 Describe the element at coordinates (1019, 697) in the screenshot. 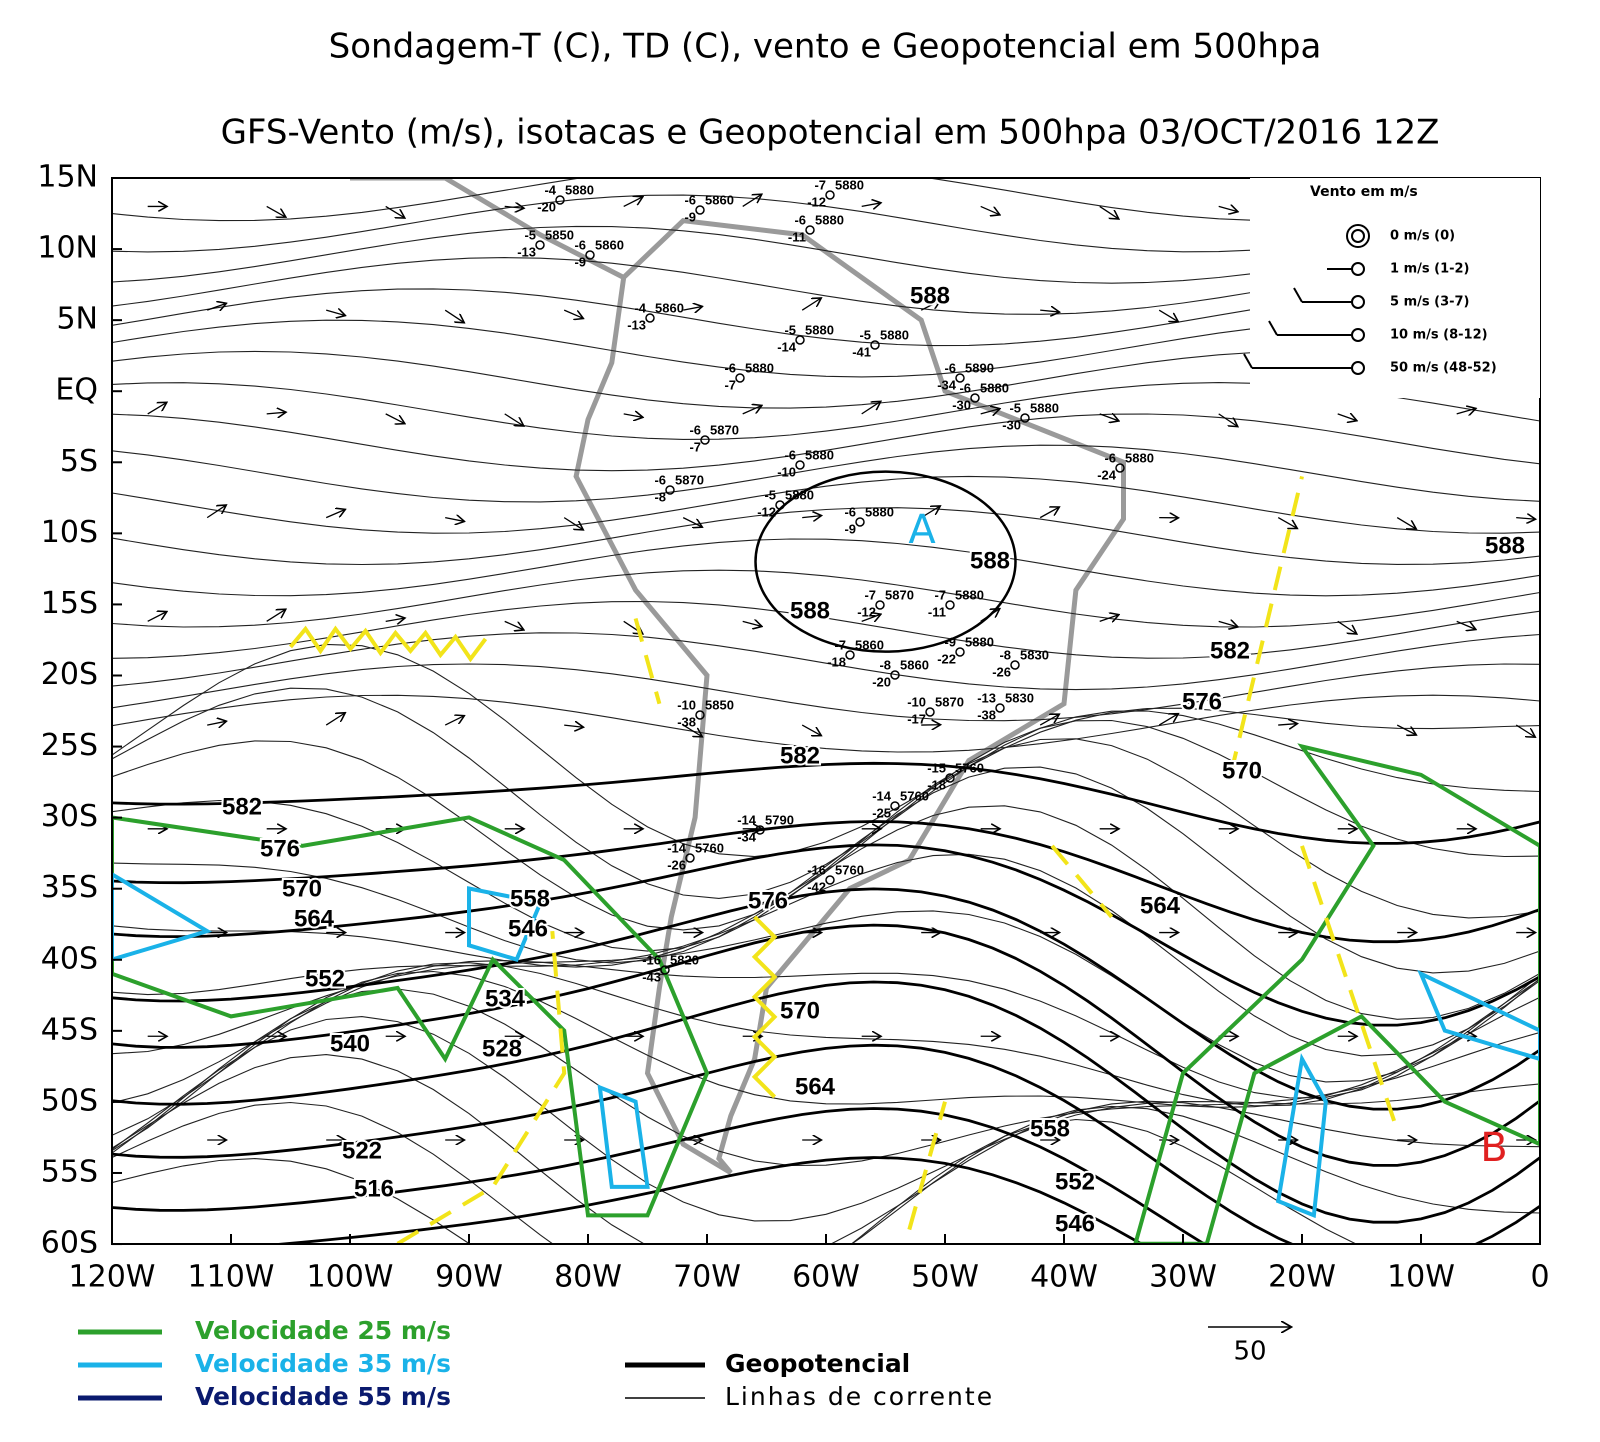

I see `station-height: 5830` at that location.